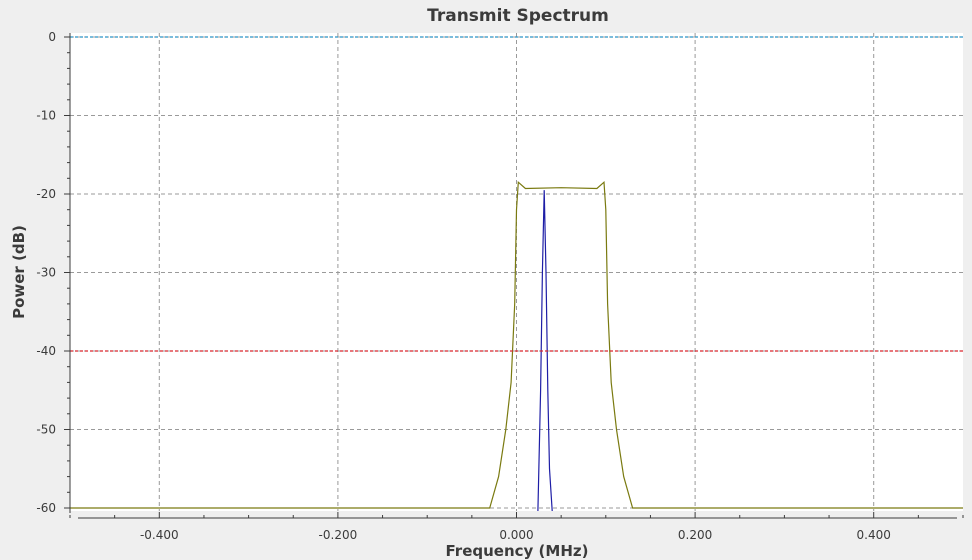  Describe the element at coordinates (874, 535) in the screenshot. I see `x-tick-label: 0.400` at that location.